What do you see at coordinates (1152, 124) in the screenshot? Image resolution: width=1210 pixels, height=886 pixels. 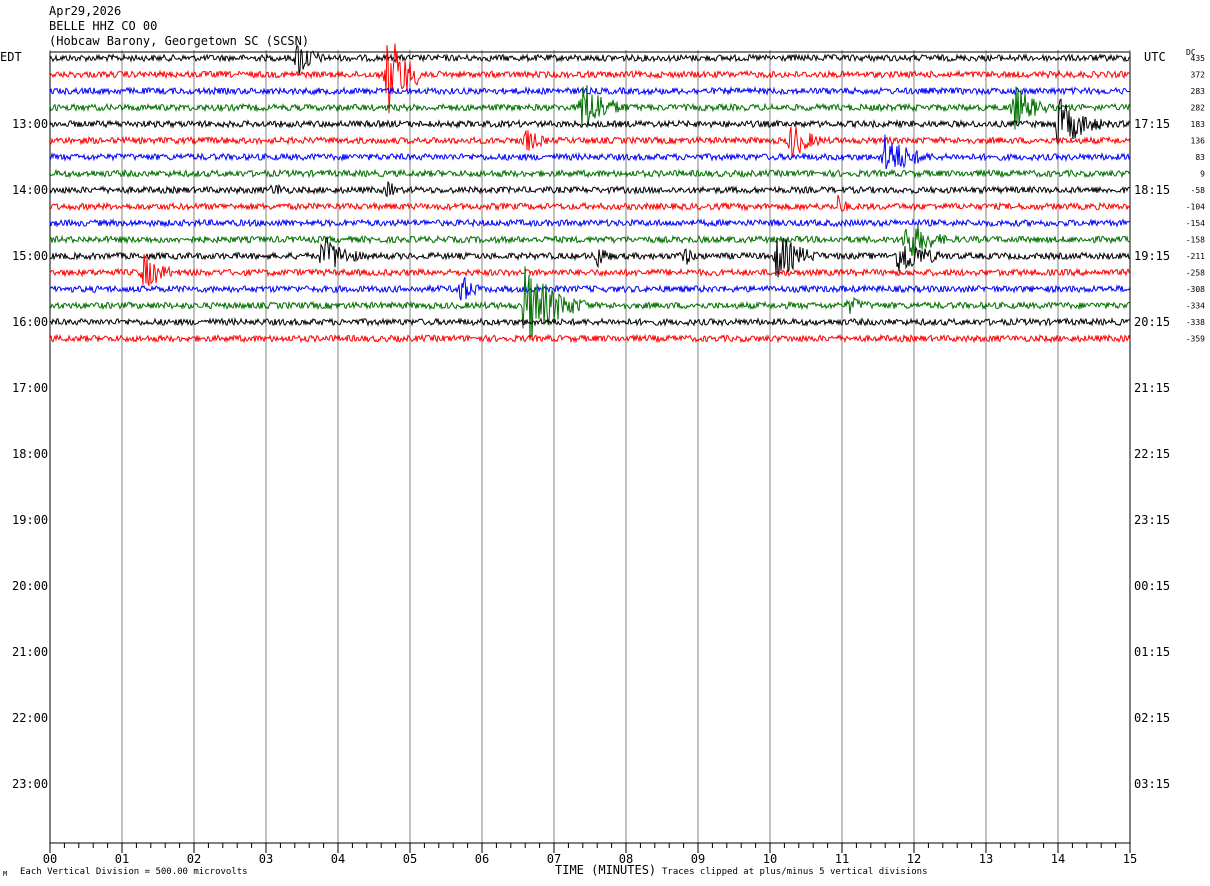 I see `right-hour-label: 17:15` at bounding box center [1152, 124].